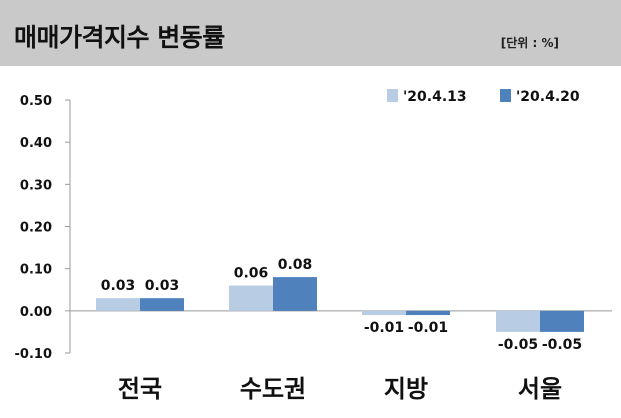 Image resolution: width=621 pixels, height=418 pixels. What do you see at coordinates (406, 389) in the screenshot?
I see `category-label: 지방` at bounding box center [406, 389].